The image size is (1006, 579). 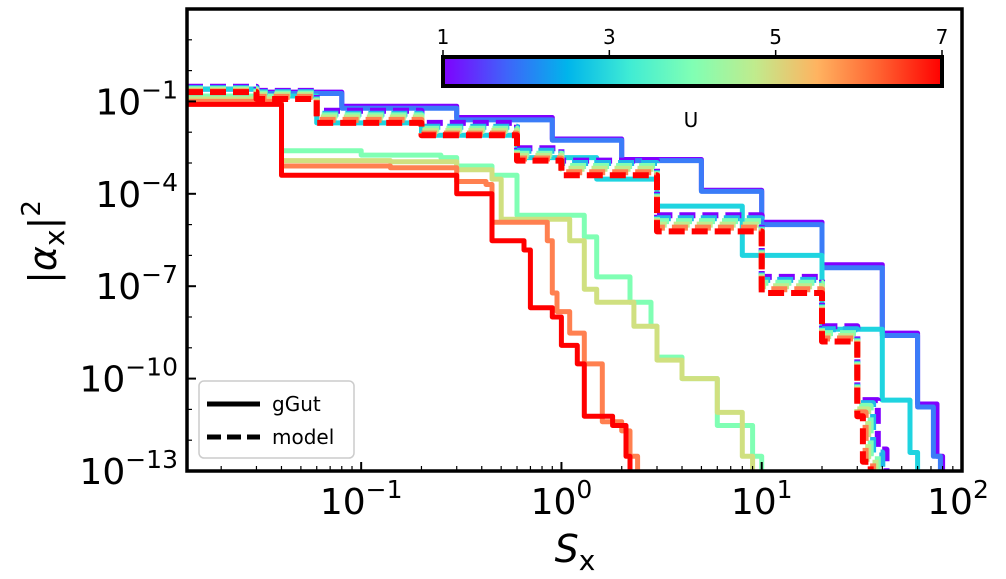 What do you see at coordinates (691, 120) in the screenshot?
I see `colorbar-label: U` at bounding box center [691, 120].